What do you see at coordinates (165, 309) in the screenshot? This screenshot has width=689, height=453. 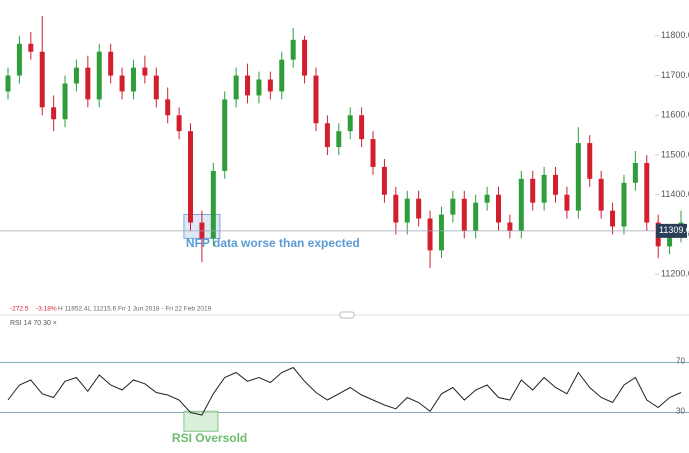 I see `info-text: Fri 1 Jun 2018 - Fri 22 Feb 2019` at bounding box center [165, 309].